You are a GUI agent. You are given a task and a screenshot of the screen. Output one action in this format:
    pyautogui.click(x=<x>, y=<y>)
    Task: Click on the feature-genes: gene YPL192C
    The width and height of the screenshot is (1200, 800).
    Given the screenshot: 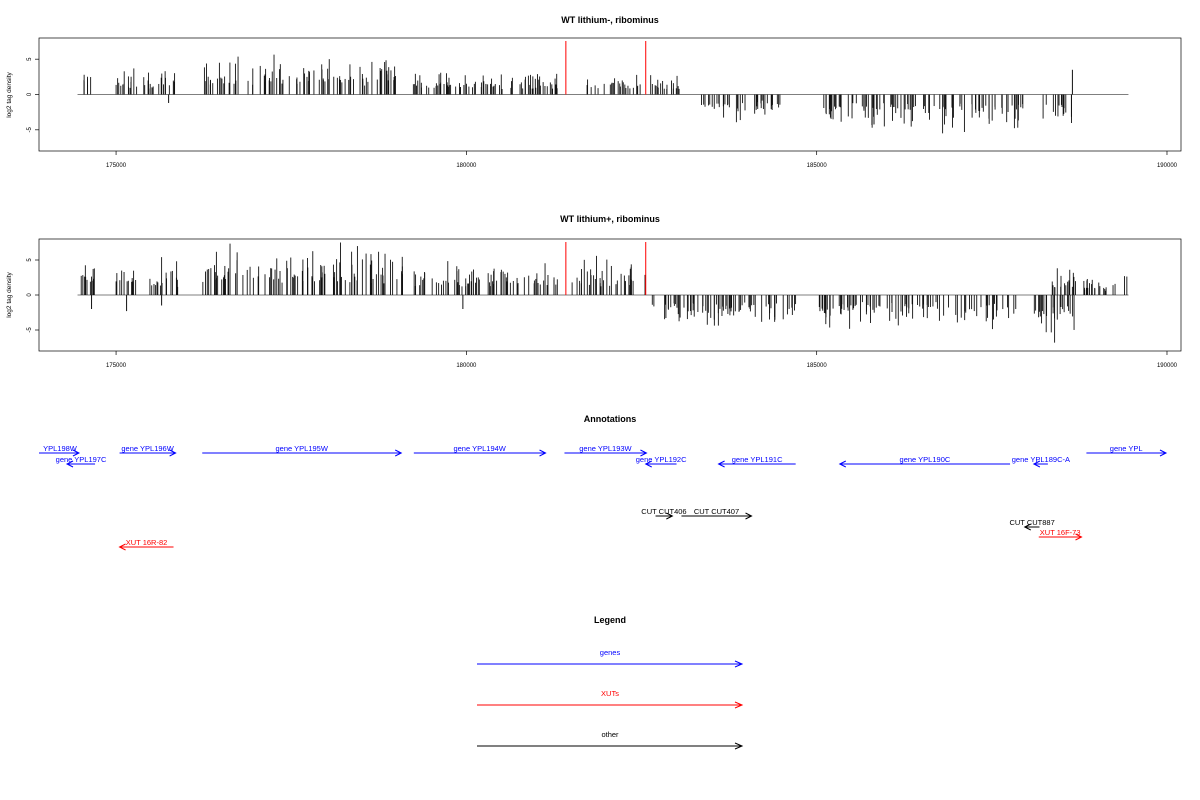 What is the action you would take?
    pyautogui.click(x=661, y=461)
    